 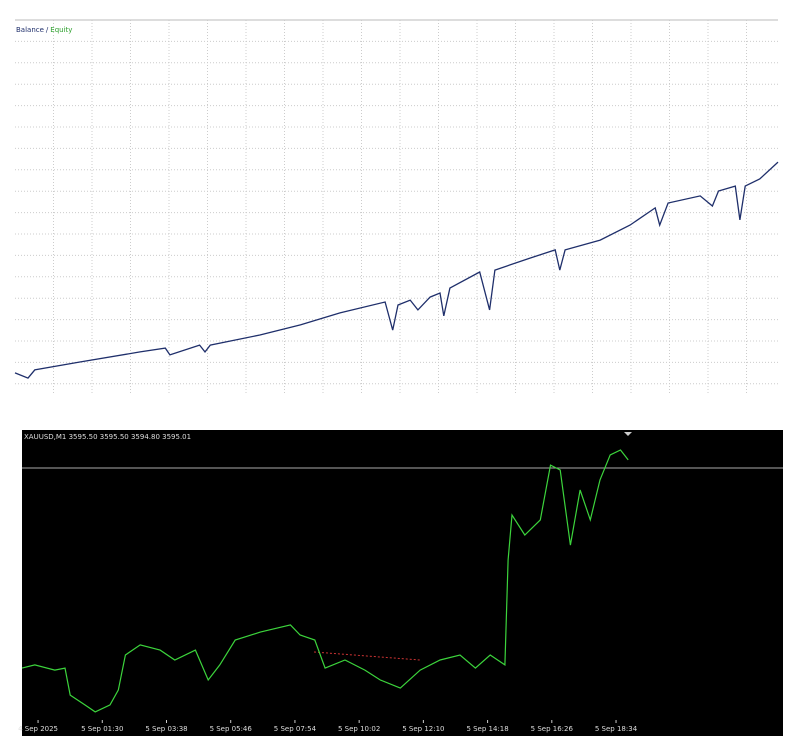 What do you see at coordinates (367, 656) in the screenshot?
I see `trade-line` at bounding box center [367, 656].